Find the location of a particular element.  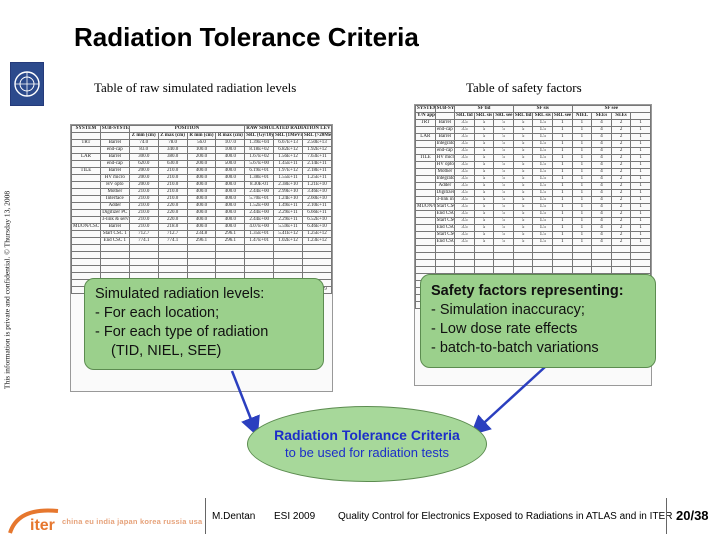

slide-title: Radiation Tolerance Criteria is located at coordinates (246, 37).